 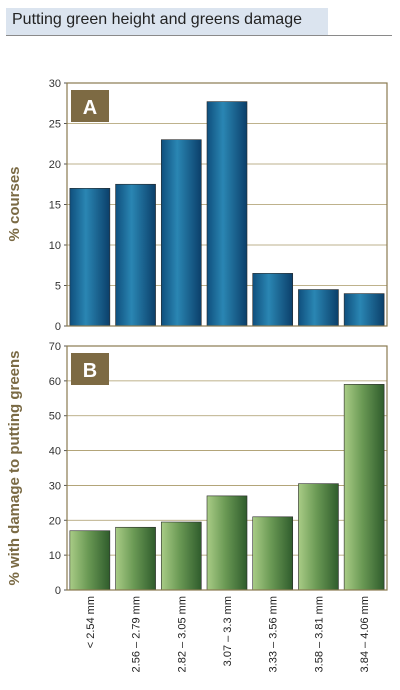 I want to click on panel-b-y-axis-label: % with damage to putting greens, so click(x=14, y=467).